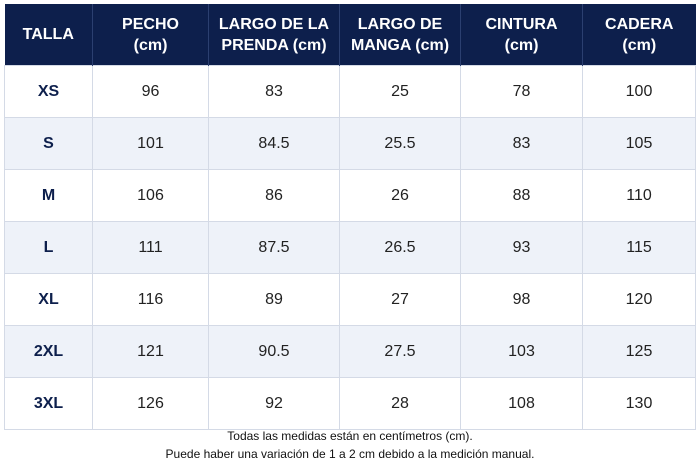  Describe the element at coordinates (521, 299) in the screenshot. I see `cell-cintura: 98` at that location.